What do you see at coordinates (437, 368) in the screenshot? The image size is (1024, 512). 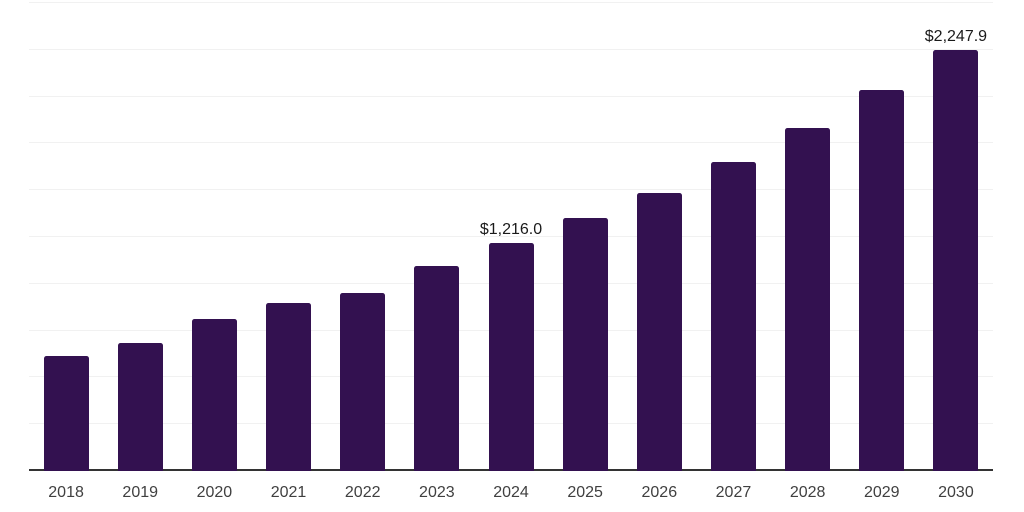 I see `bar-2023` at bounding box center [437, 368].